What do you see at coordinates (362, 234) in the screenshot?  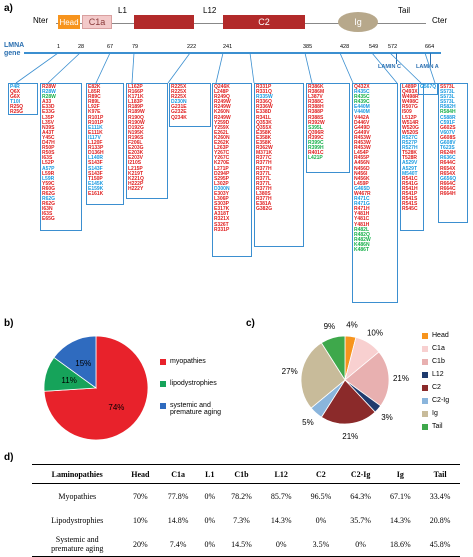 I see `mutation-item: R482Q` at bounding box center [362, 234].